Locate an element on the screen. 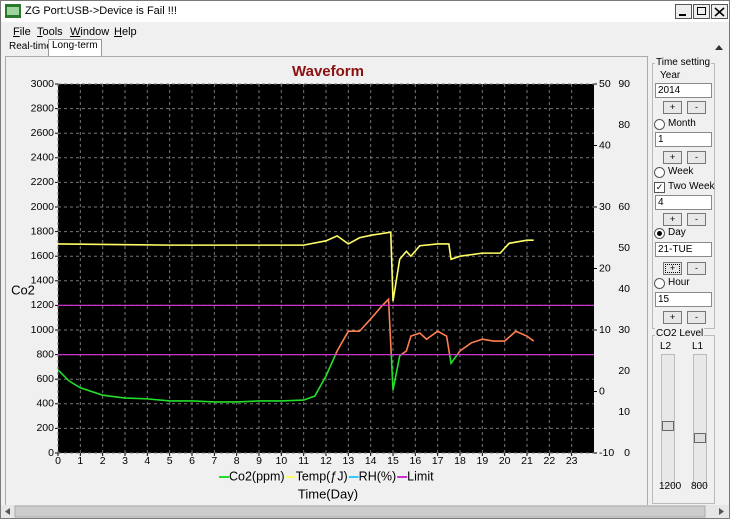  y3-tick-label: 10 is located at coordinates (624, 412).